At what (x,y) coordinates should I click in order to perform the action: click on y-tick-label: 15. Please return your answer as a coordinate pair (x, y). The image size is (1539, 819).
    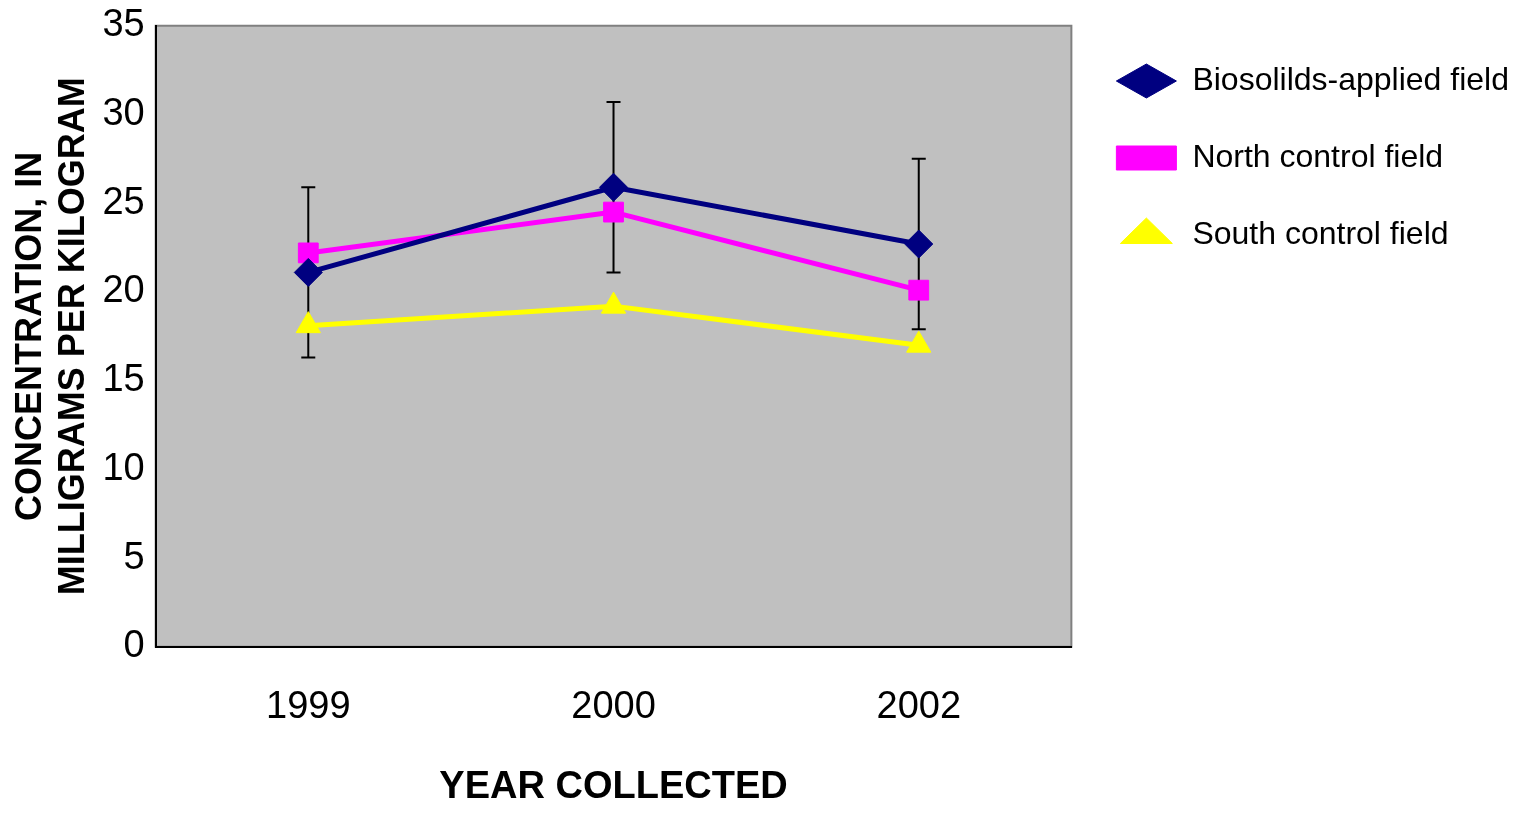
    Looking at the image, I should click on (123, 378).